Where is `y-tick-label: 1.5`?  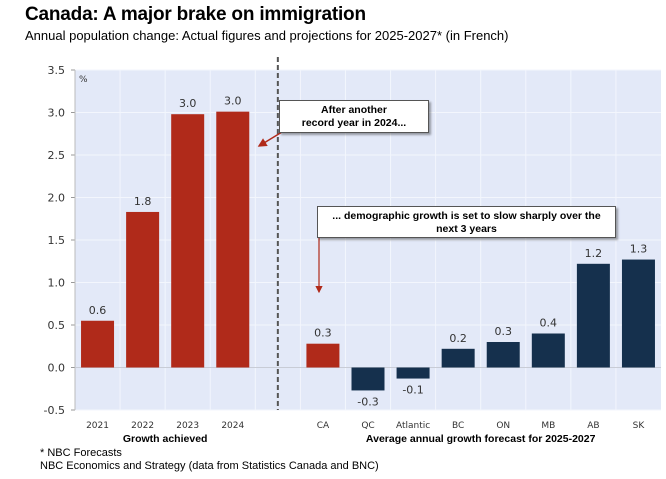 y-tick-label: 1.5 is located at coordinates (57, 240).